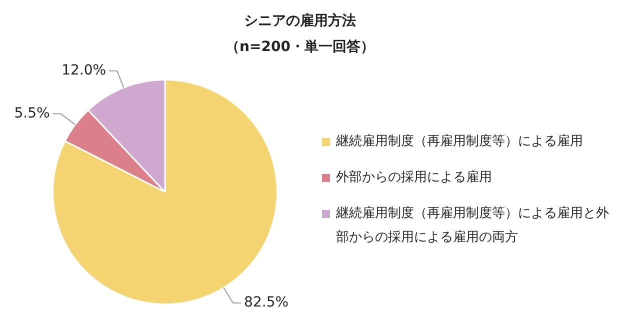  Describe the element at coordinates (300, 47) in the screenshot. I see `chart-subtitle: （n=200・単一回答）` at that location.